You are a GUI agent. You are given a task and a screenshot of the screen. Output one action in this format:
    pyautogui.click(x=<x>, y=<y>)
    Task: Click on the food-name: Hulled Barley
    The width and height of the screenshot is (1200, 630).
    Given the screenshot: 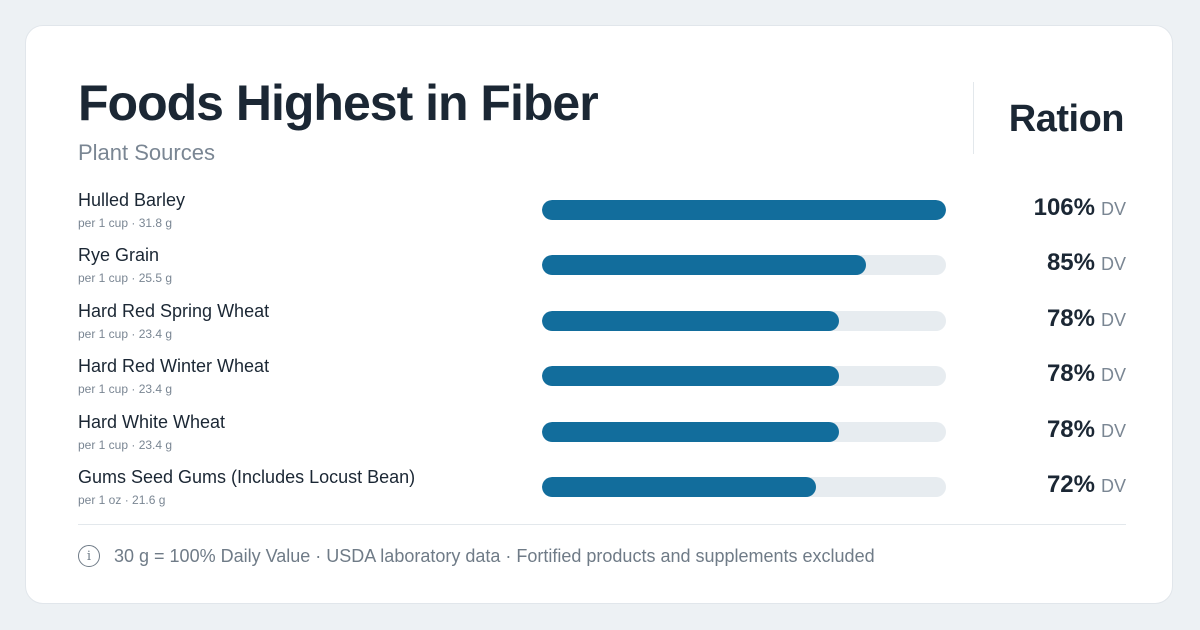 What is the action you would take?
    pyautogui.click(x=132, y=200)
    